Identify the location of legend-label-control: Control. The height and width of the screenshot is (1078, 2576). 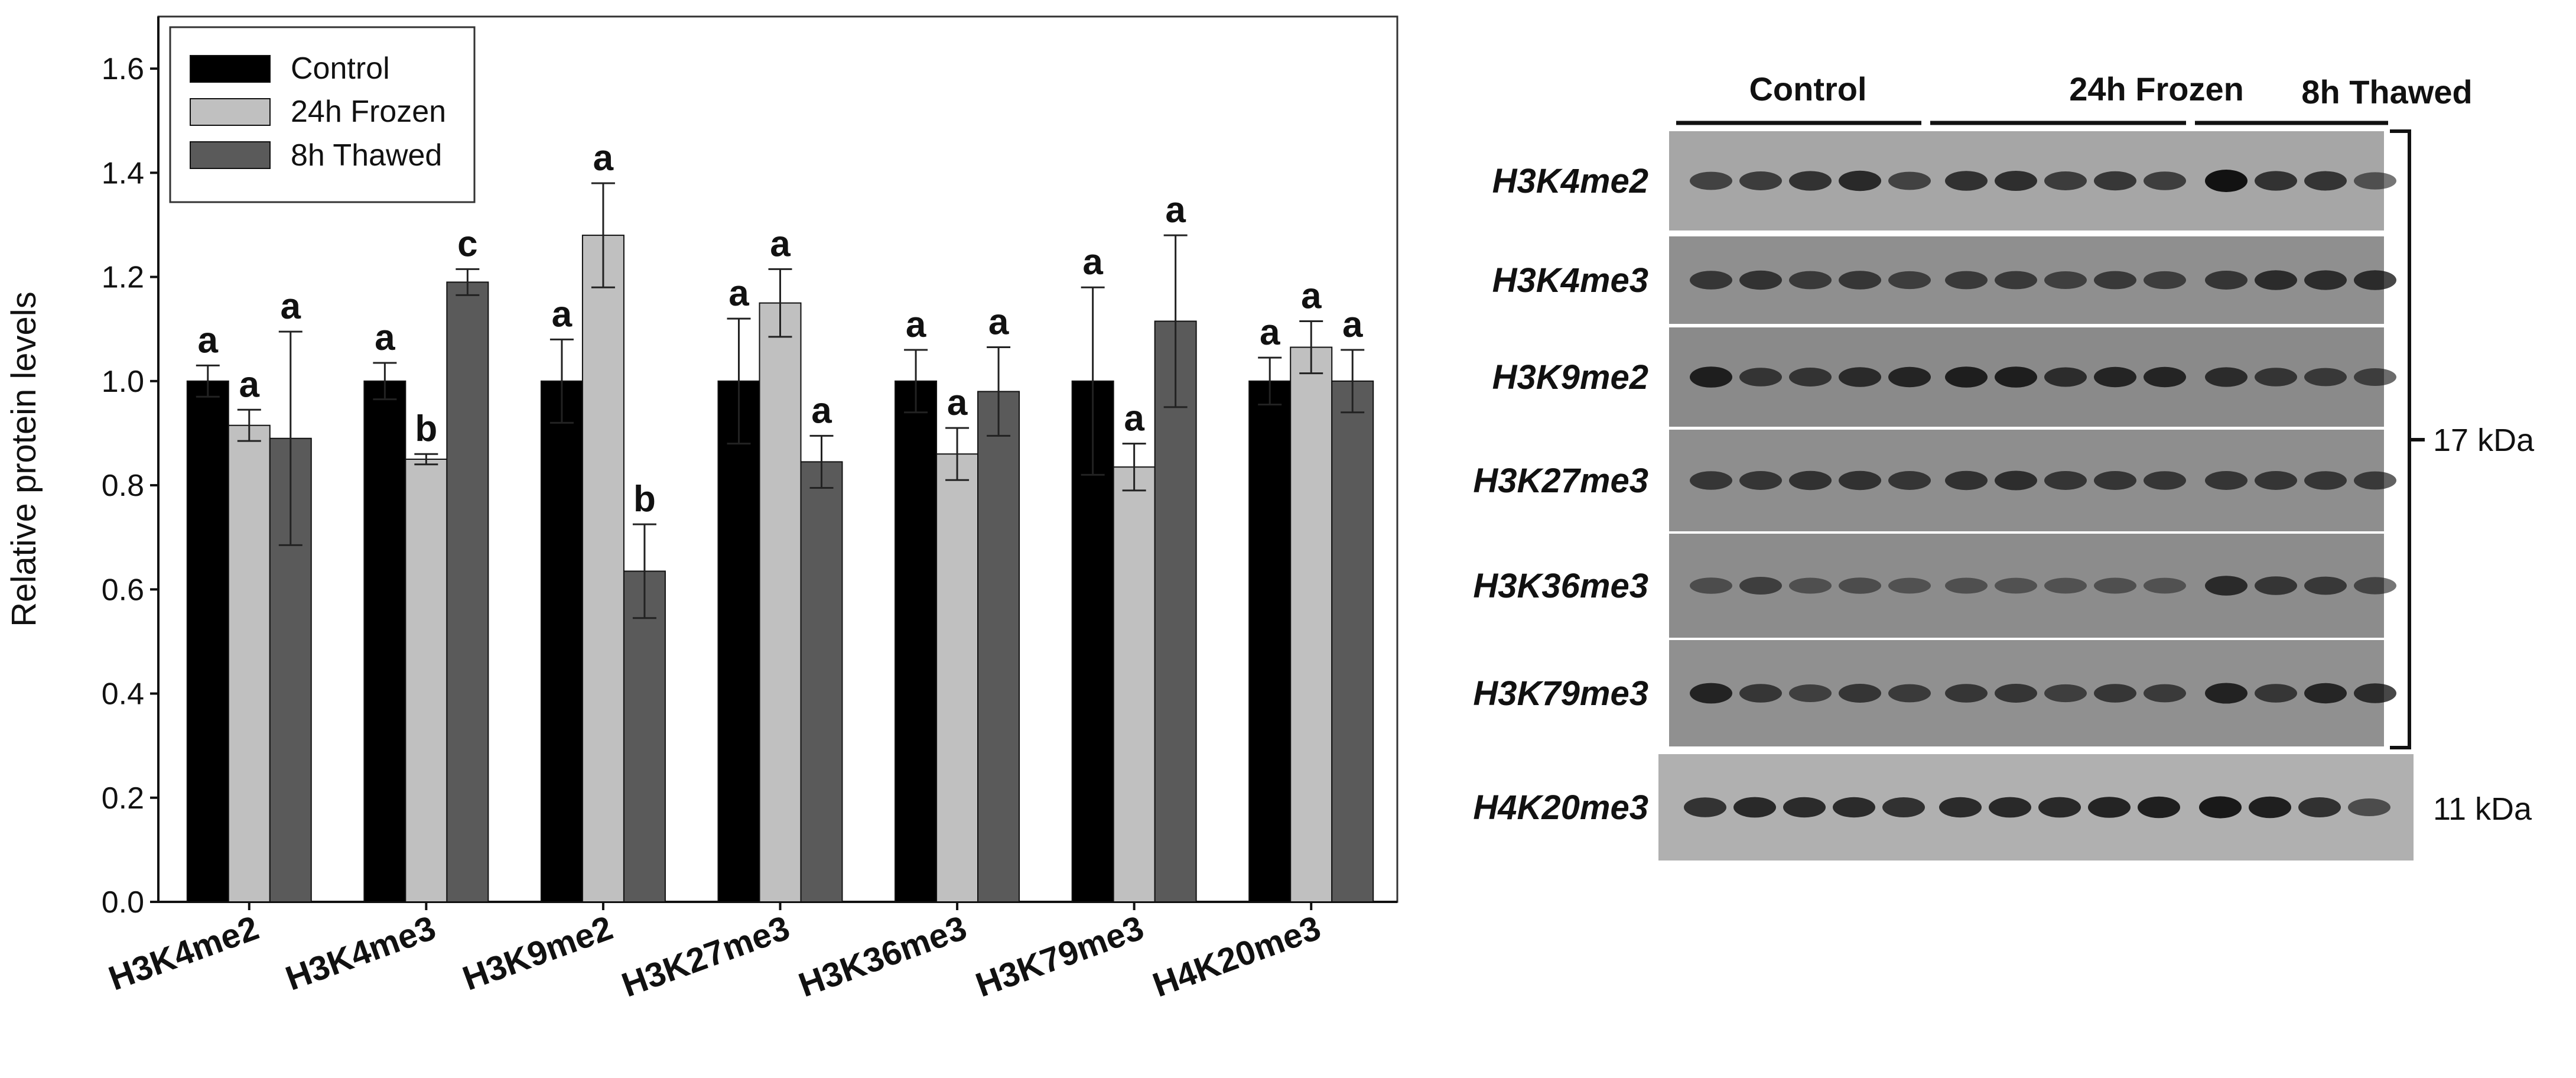
(341, 68).